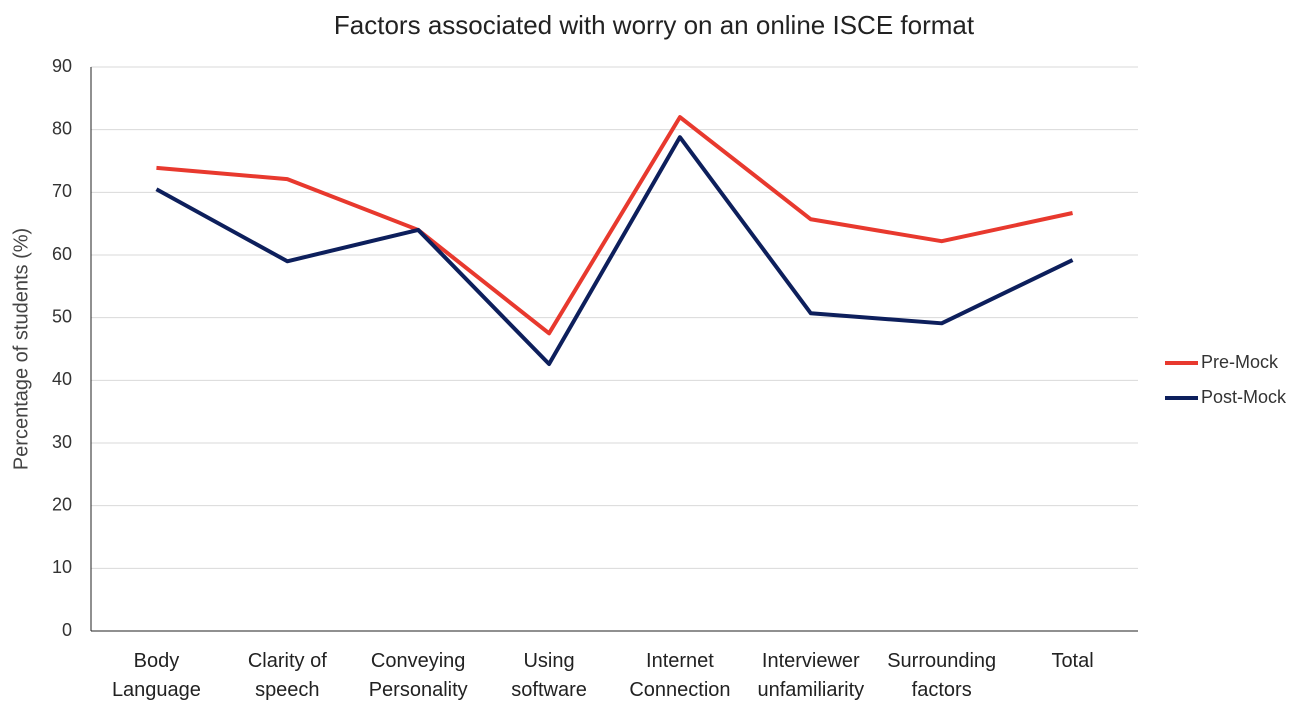 This screenshot has width=1294, height=702. I want to click on y-tick-label: 30, so click(62, 442).